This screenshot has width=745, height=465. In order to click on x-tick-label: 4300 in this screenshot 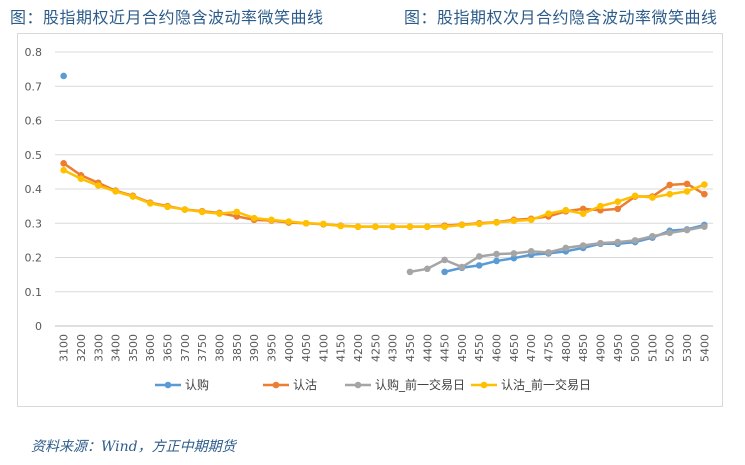, I will do `click(393, 348)`.